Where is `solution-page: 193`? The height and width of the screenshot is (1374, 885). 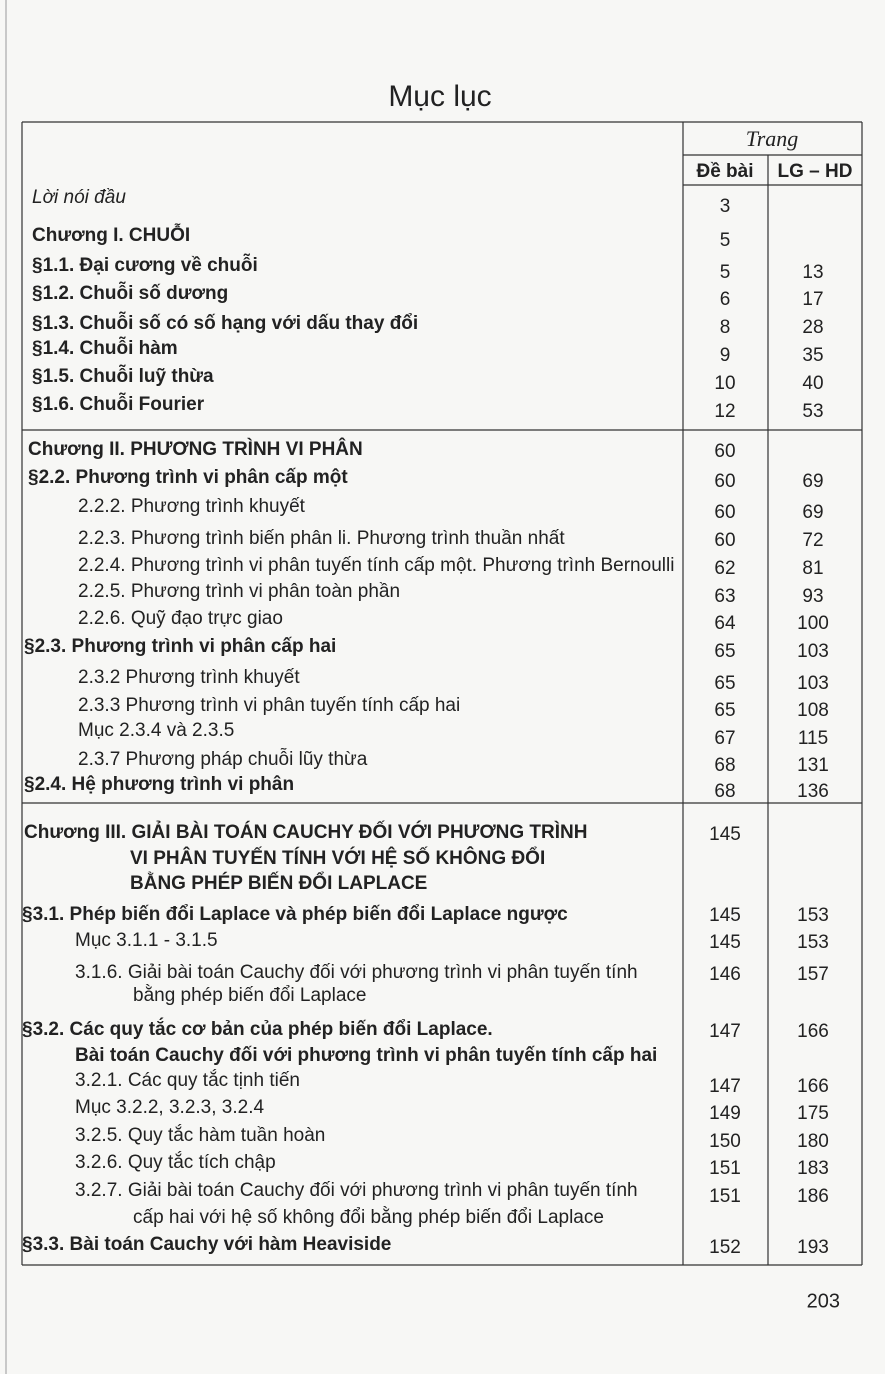 solution-page: 193 is located at coordinates (813, 1247).